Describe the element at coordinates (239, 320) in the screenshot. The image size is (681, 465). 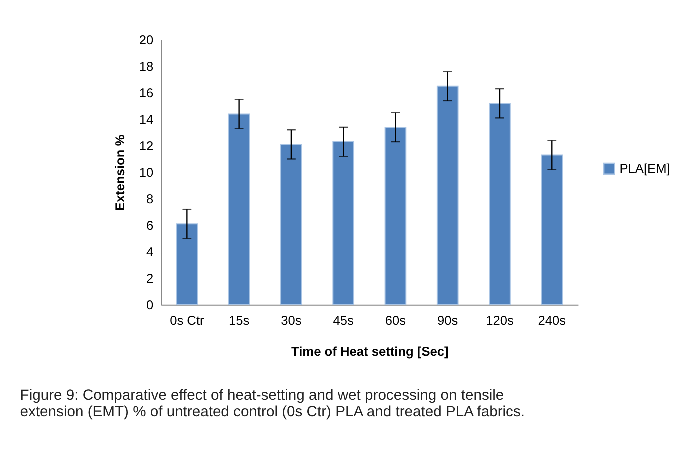
I see `x-tick-label: 15s` at that location.